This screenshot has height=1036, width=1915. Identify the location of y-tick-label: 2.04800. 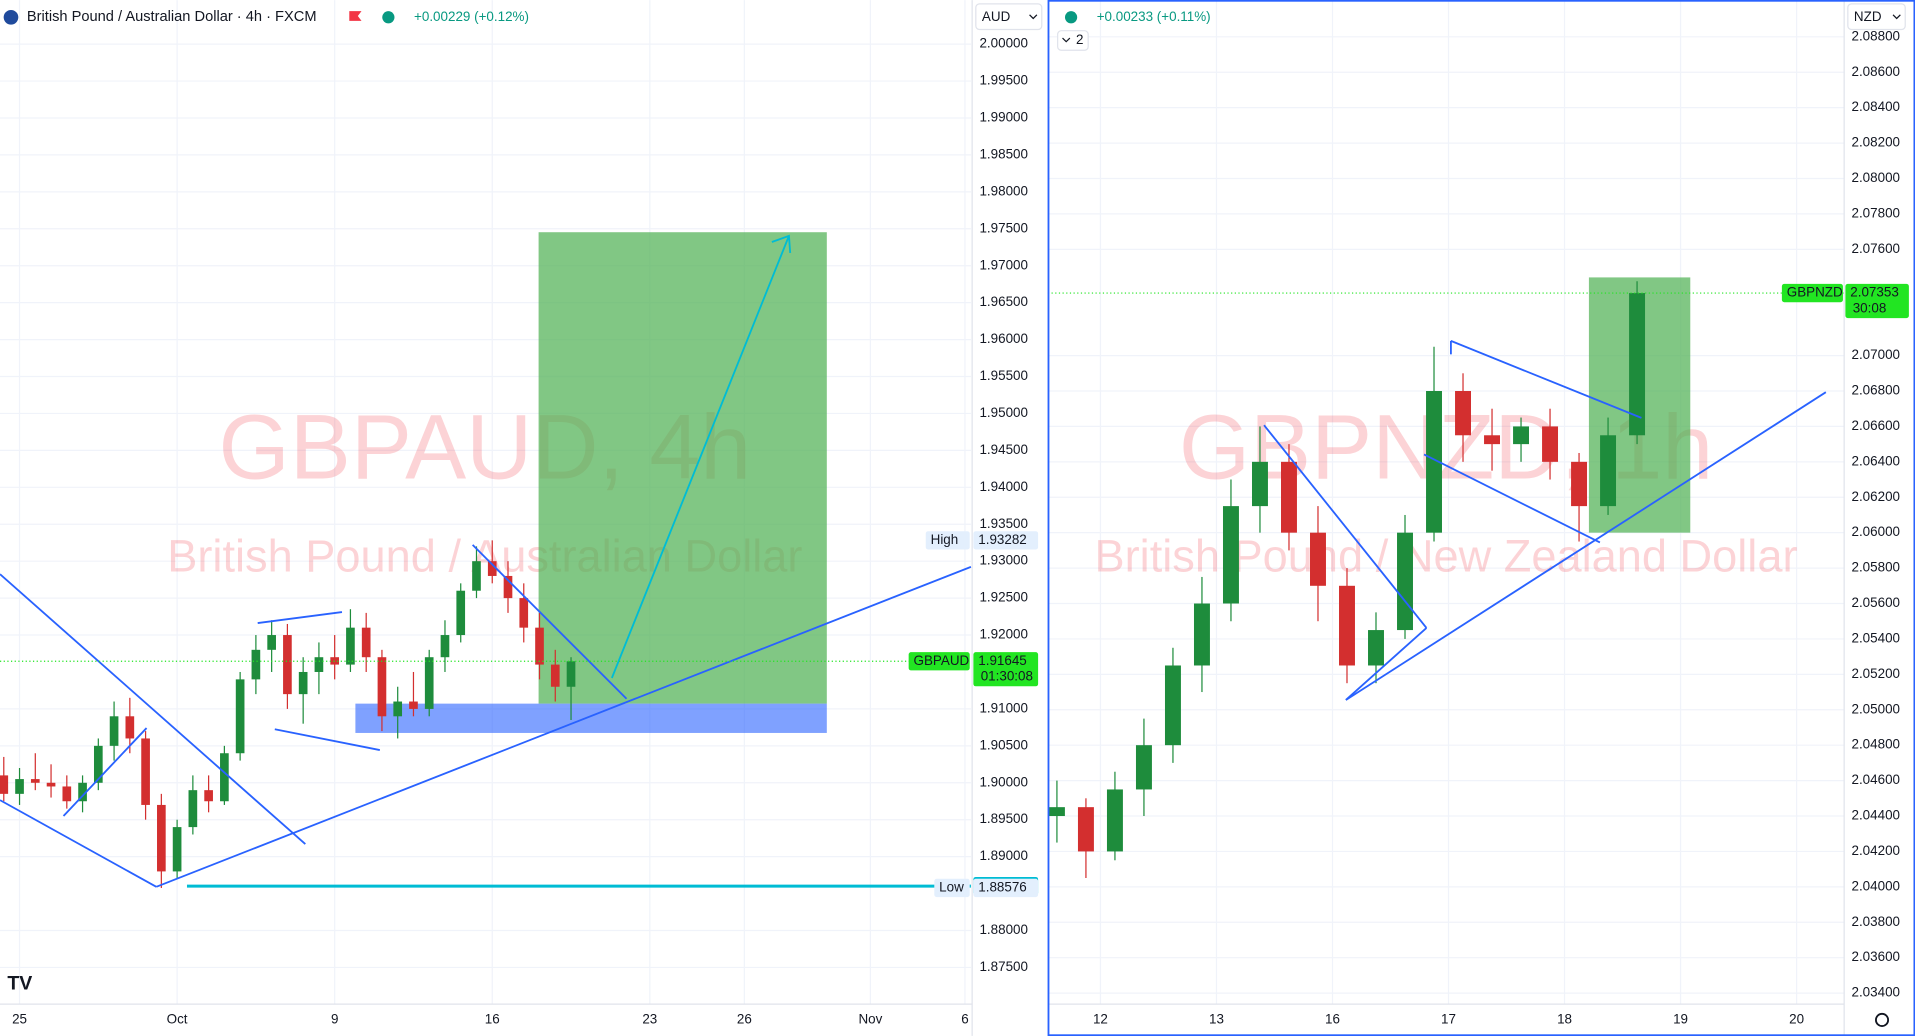
(1875, 744).